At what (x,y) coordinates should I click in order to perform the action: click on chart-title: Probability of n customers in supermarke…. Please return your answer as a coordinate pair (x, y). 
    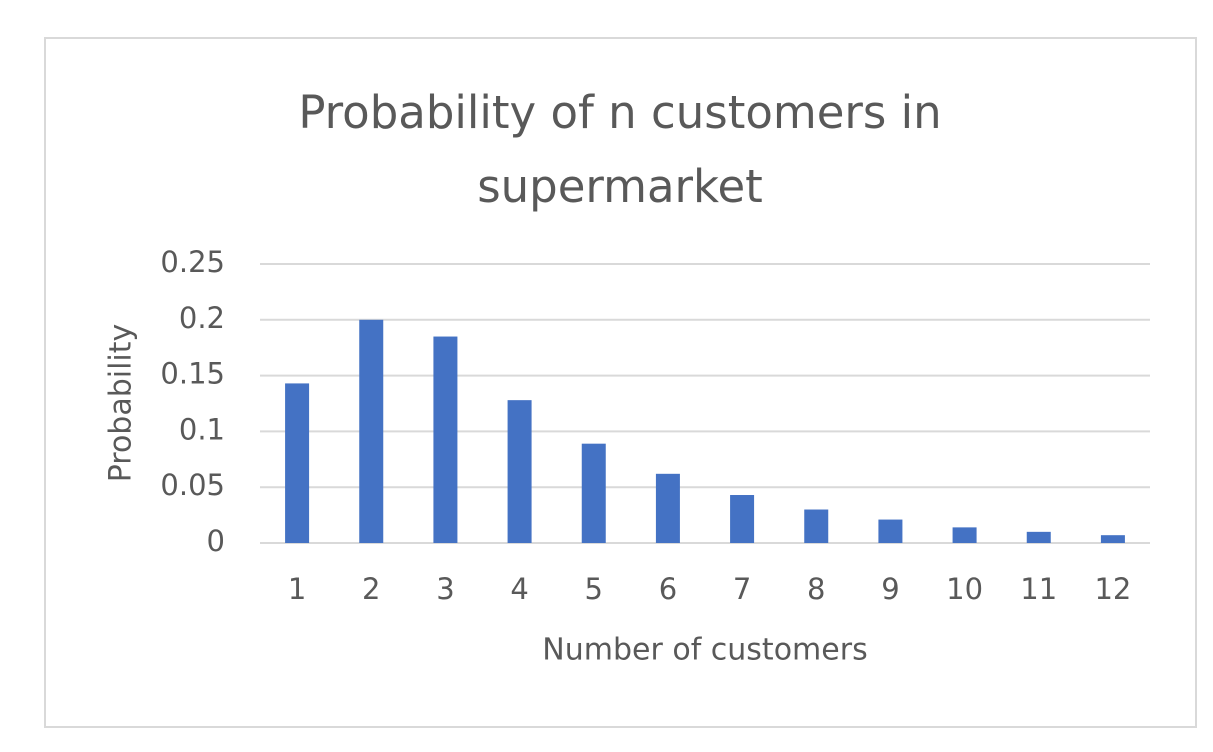
    Looking at the image, I should click on (620, 149).